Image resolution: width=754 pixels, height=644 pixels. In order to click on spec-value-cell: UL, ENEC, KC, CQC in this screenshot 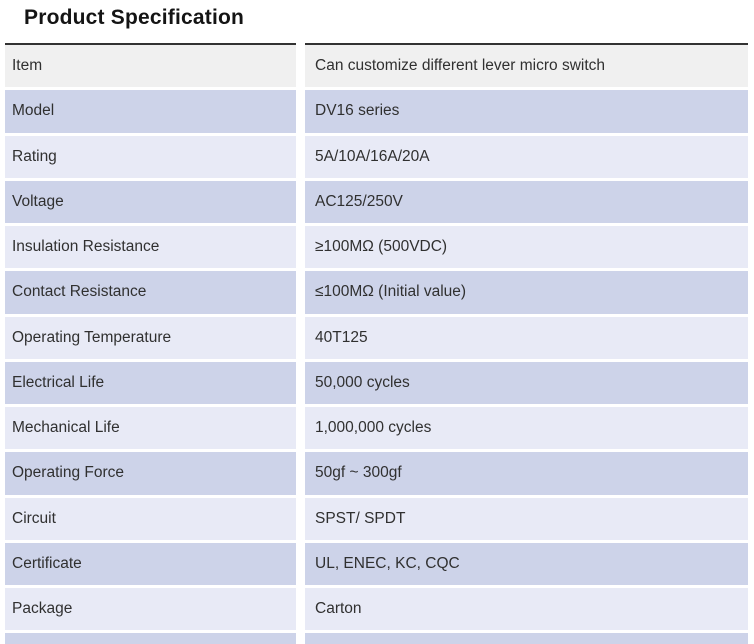, I will do `click(526, 563)`.